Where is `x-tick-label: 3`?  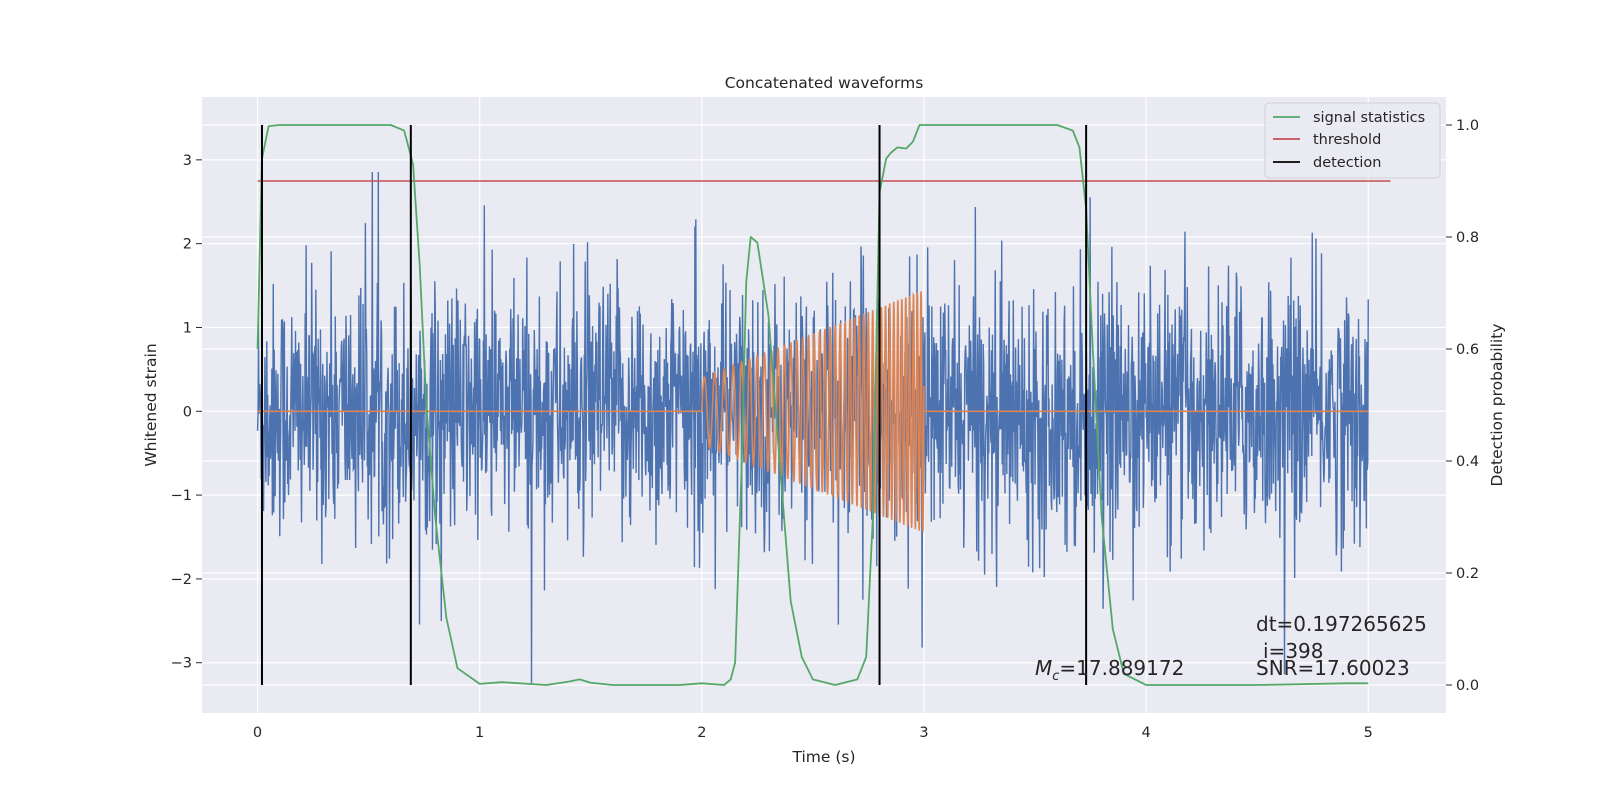 x-tick-label: 3 is located at coordinates (923, 733).